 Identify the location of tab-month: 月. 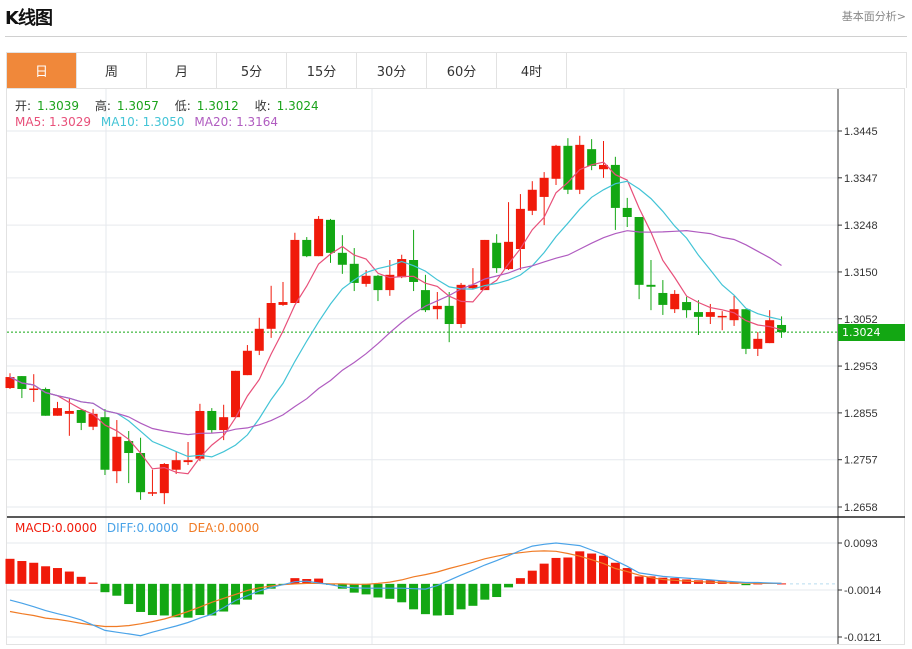
(182, 70).